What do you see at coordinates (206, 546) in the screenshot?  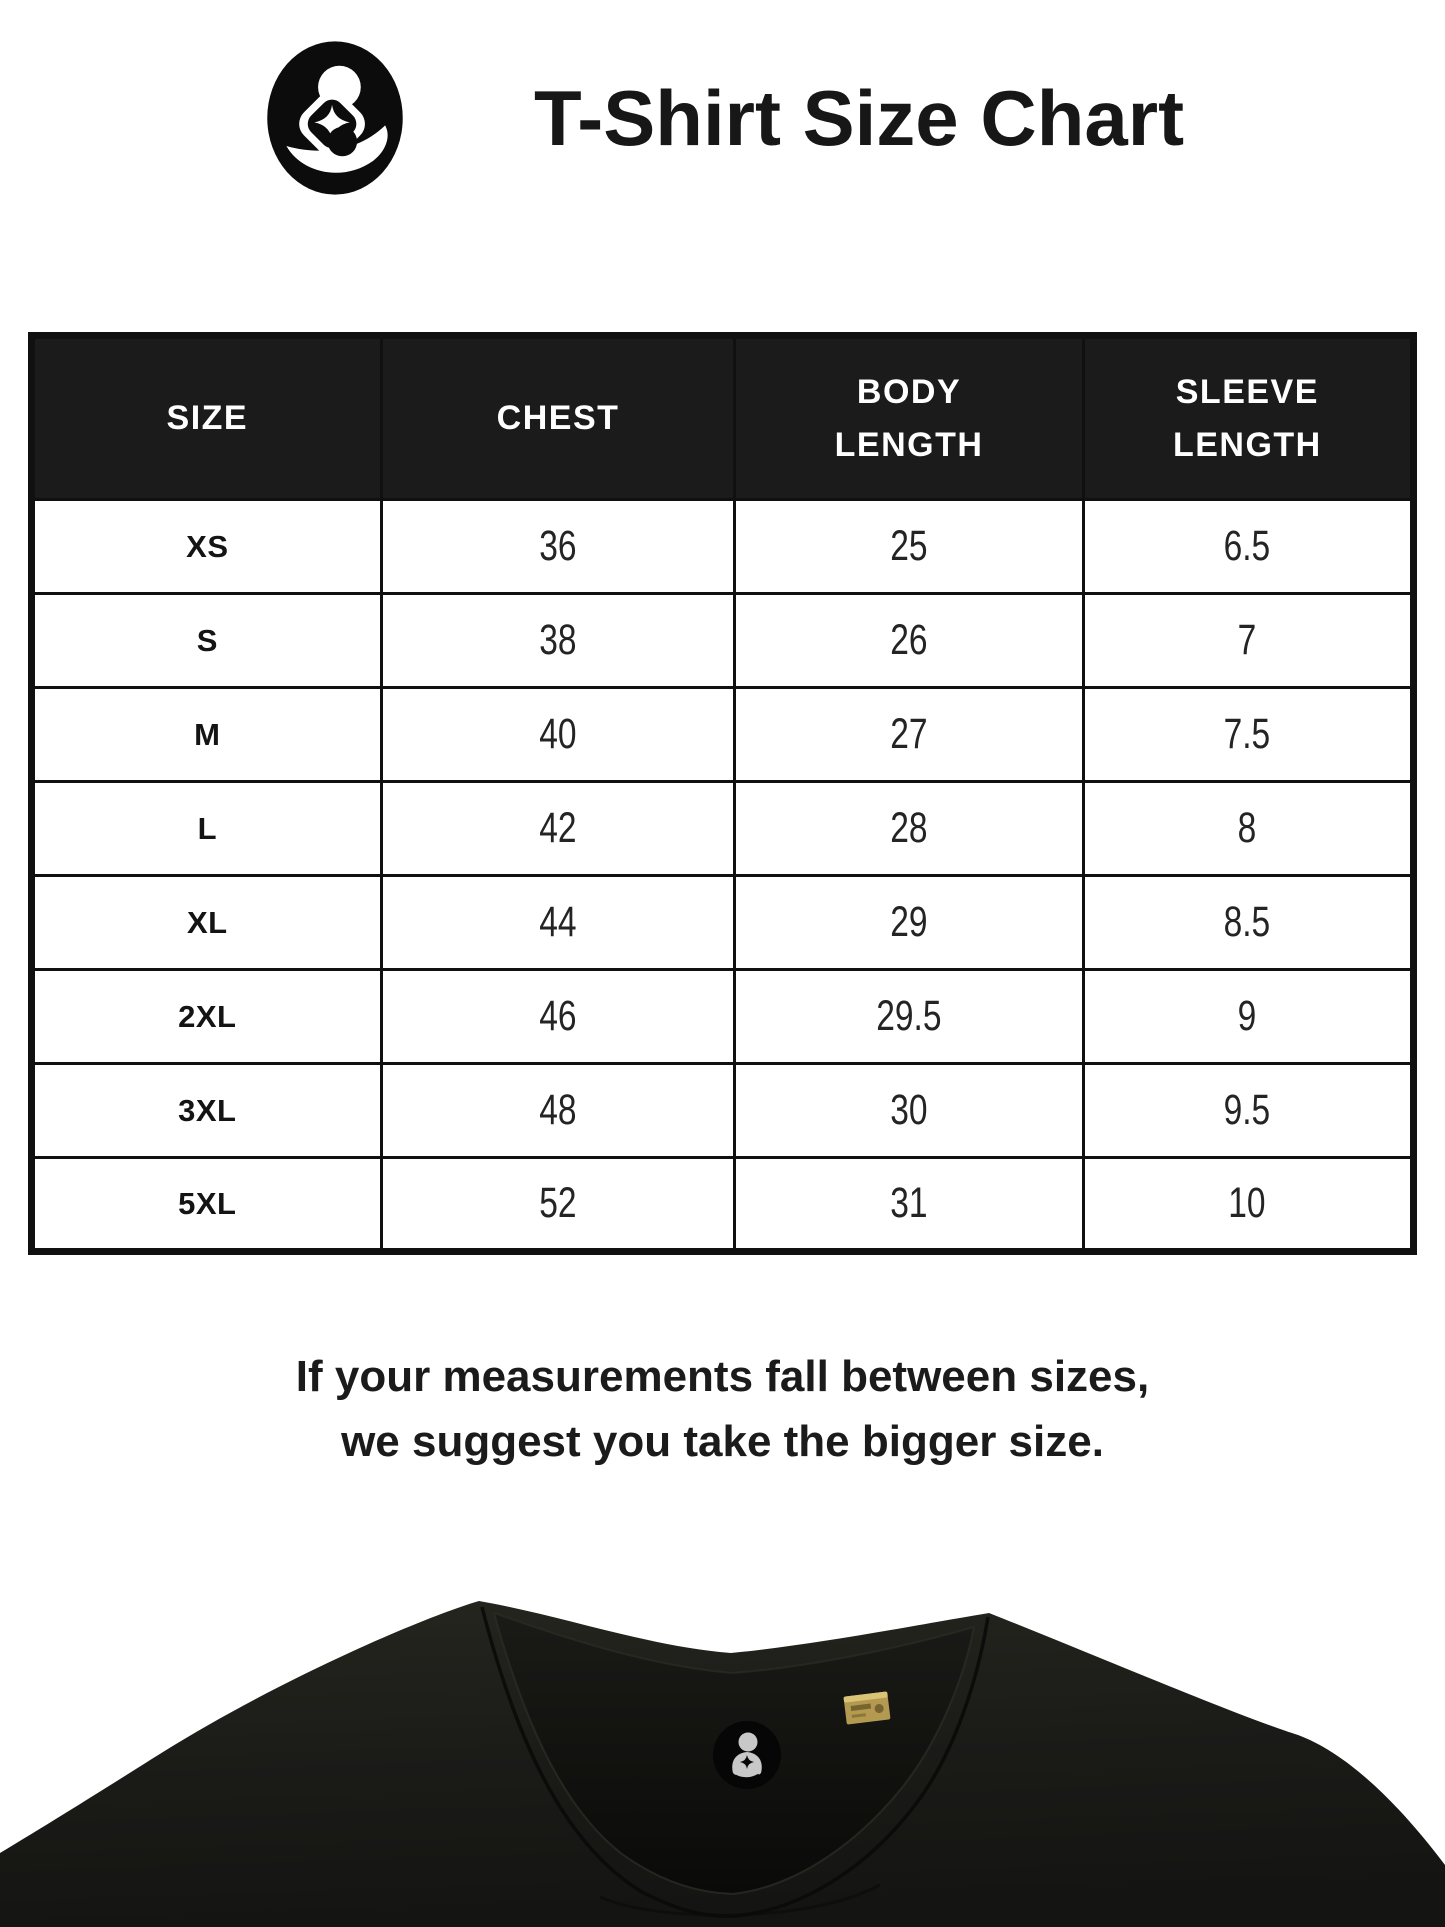 I see `cell-size: XS` at bounding box center [206, 546].